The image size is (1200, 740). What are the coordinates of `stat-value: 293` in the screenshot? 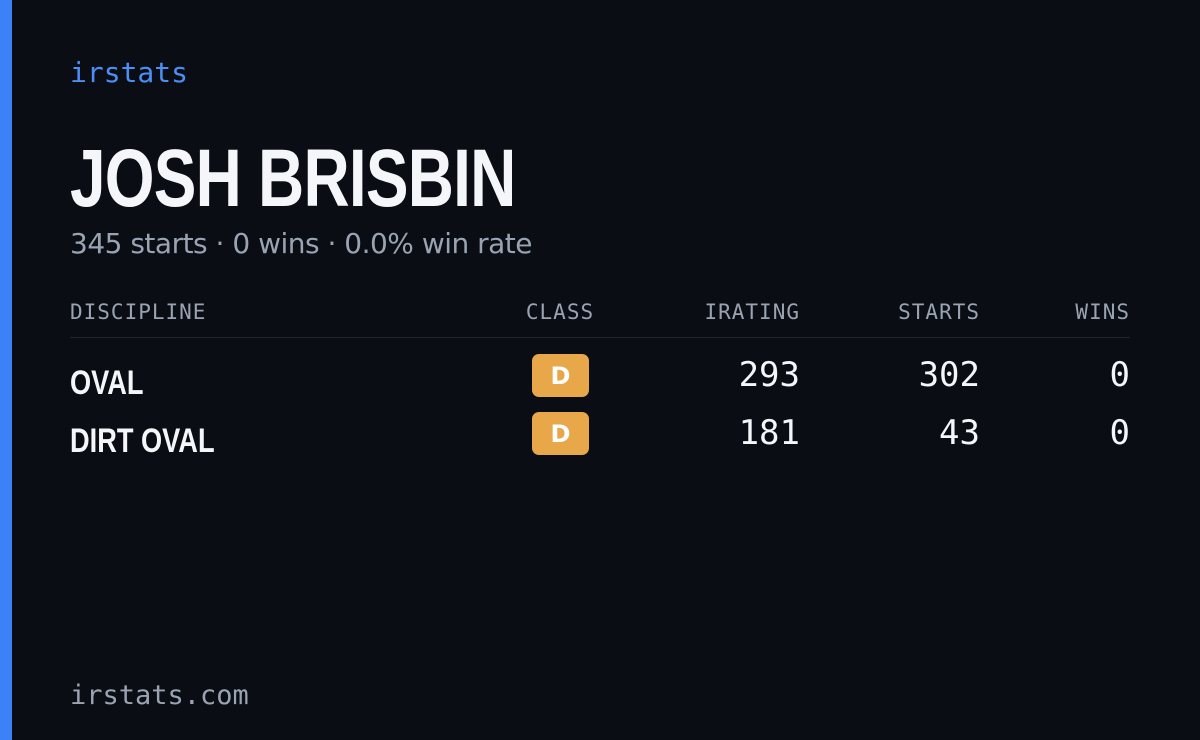 It's located at (769, 375).